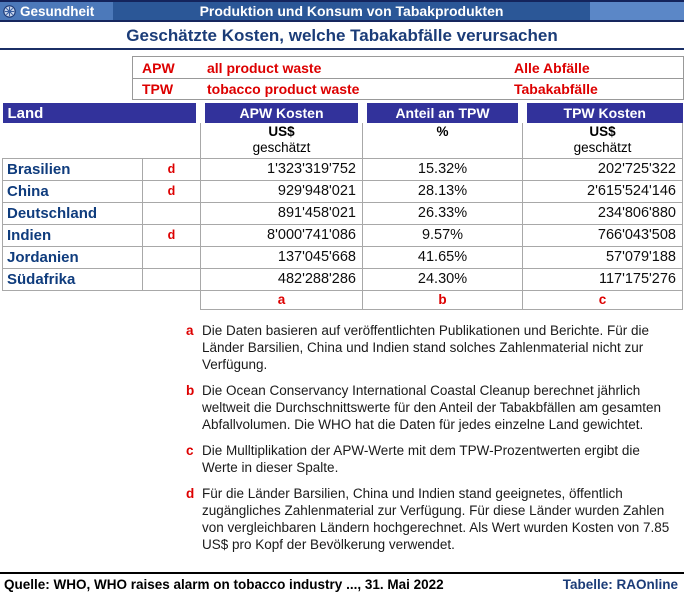  Describe the element at coordinates (102, 140) in the screenshot. I see `subheader-land-empty` at that location.